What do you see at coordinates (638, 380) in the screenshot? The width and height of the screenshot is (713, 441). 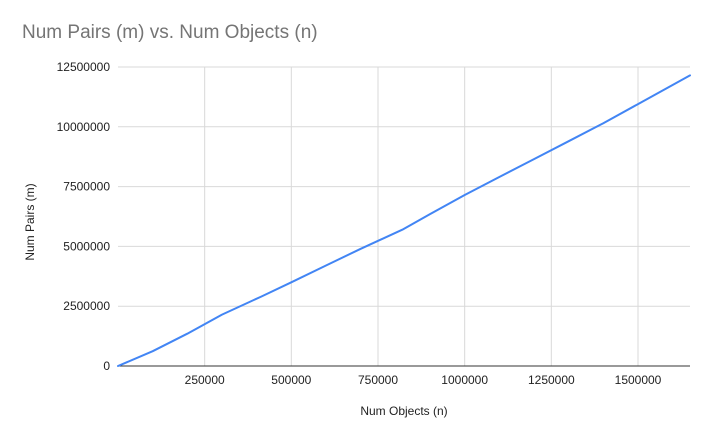 I see `x-tick-label: 1500000` at bounding box center [638, 380].